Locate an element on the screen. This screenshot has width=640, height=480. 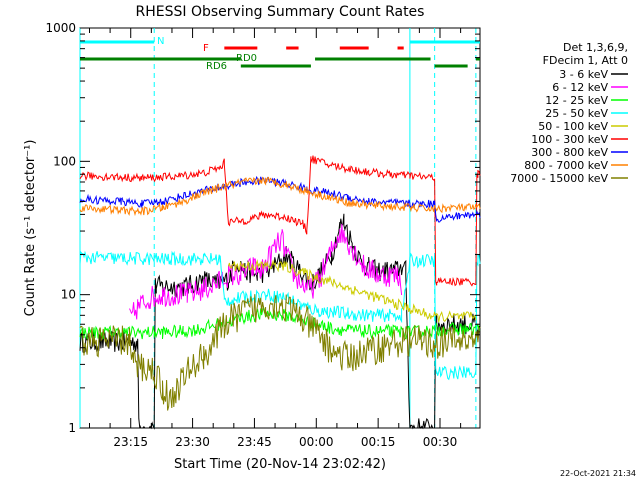
x-axis-label: Start Time (20-Nov-14 23:02:42) is located at coordinates (280, 464).